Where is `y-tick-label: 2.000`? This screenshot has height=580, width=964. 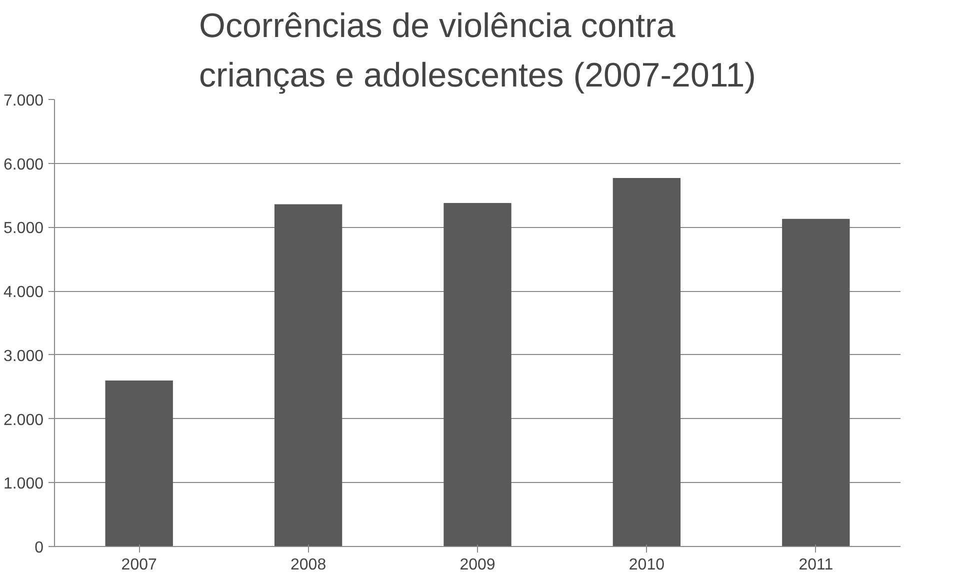
y-tick-label: 2.000 is located at coordinates (23, 420).